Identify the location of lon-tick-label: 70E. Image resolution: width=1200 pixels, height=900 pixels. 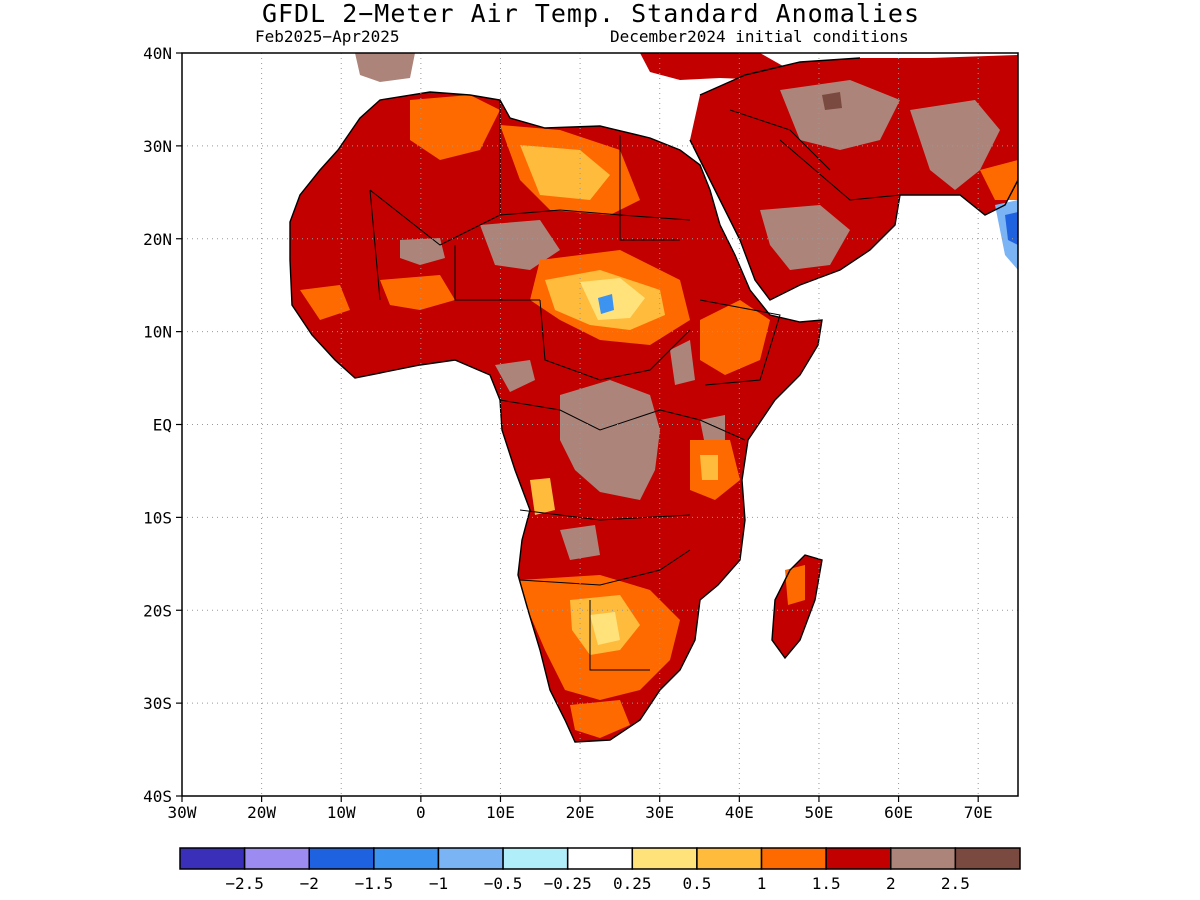
(978, 812).